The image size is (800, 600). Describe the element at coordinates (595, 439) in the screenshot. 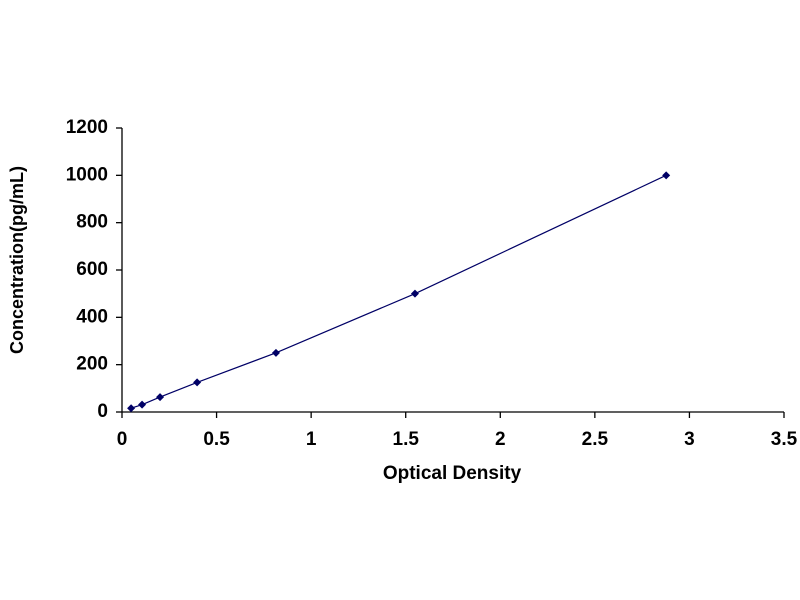

I see `x-tick-label: 2.5` at that location.